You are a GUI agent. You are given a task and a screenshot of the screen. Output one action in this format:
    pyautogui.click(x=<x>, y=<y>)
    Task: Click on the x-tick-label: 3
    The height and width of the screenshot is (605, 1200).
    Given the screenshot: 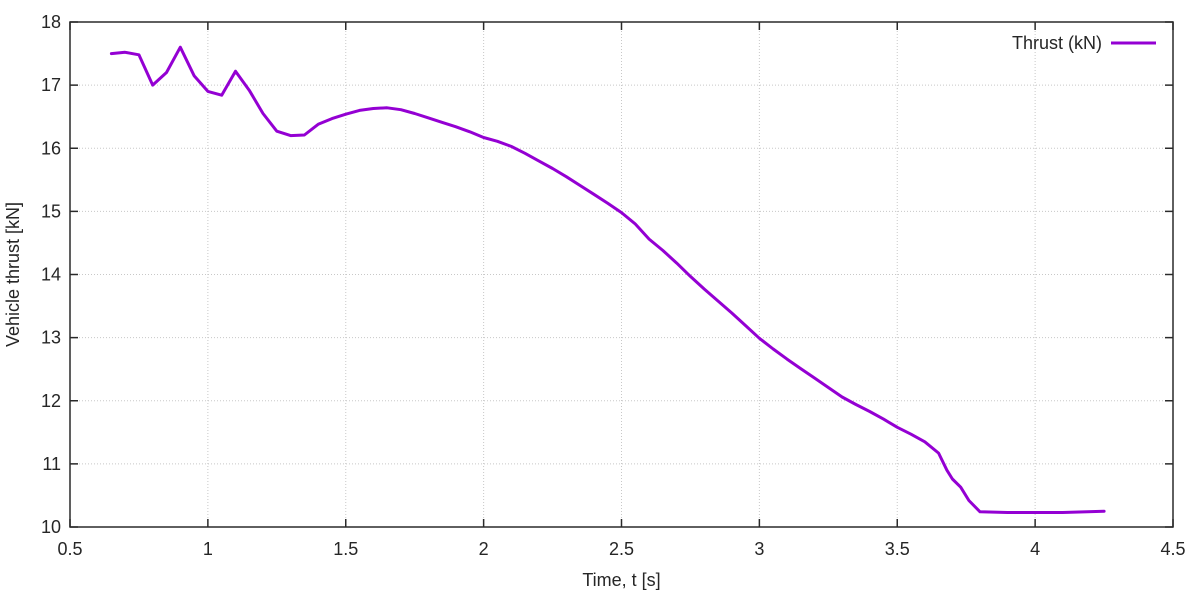 What is the action you would take?
    pyautogui.click(x=759, y=549)
    